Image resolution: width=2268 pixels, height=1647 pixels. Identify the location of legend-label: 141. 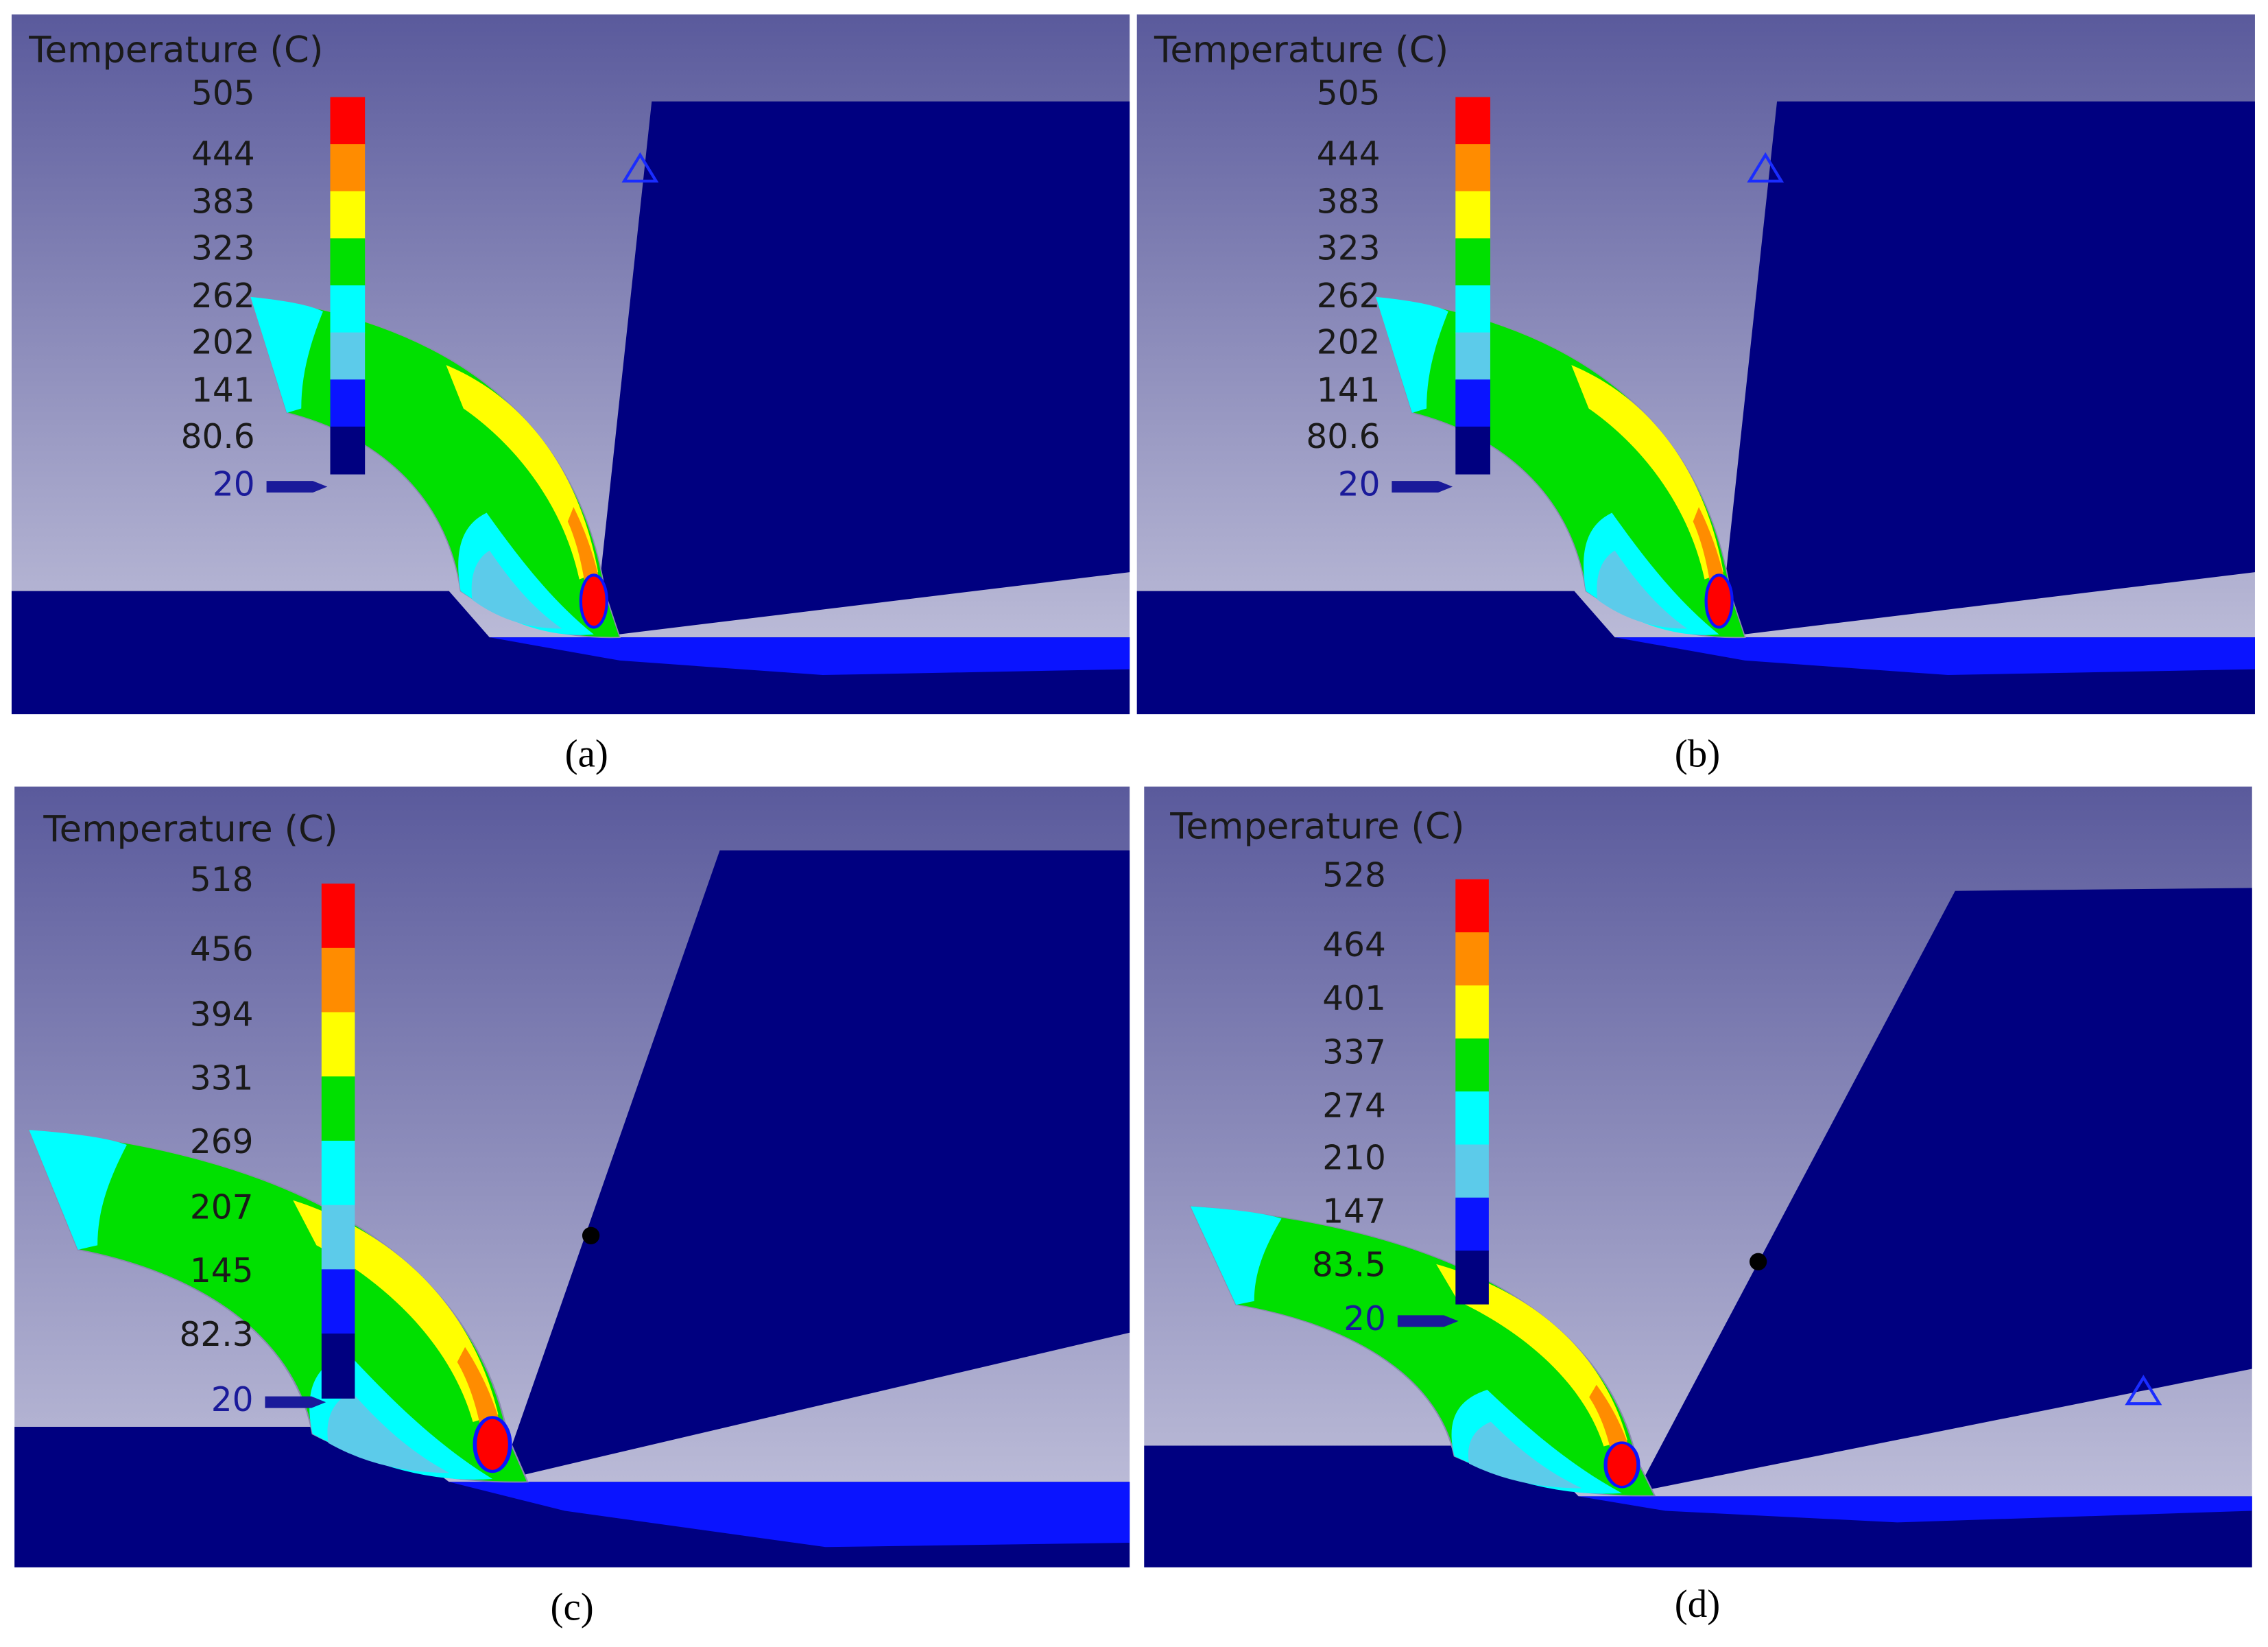
(1349, 390).